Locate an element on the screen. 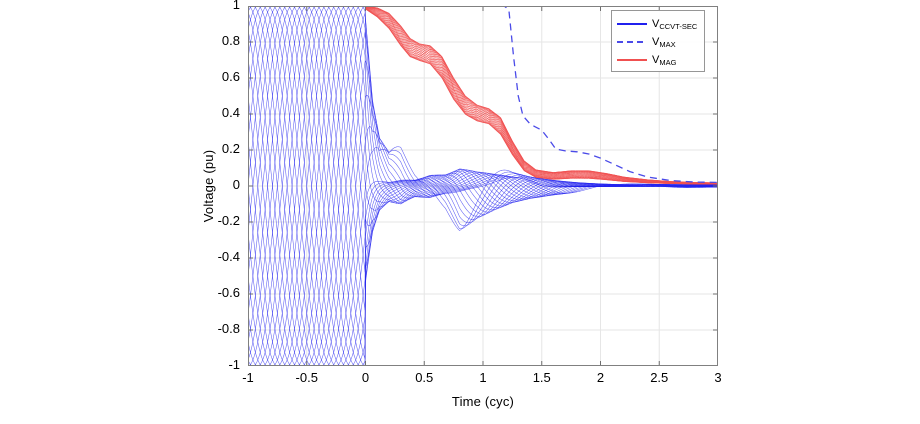  legend-item: VCCVT-SEC is located at coordinates (658, 24).